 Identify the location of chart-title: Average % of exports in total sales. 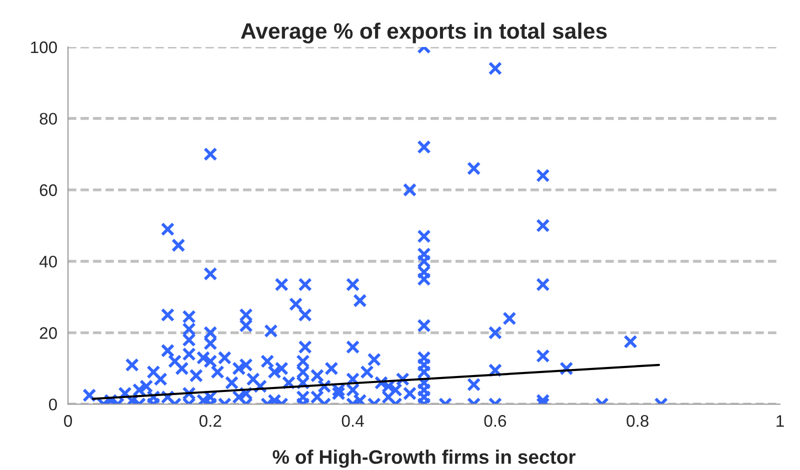
(423, 33).